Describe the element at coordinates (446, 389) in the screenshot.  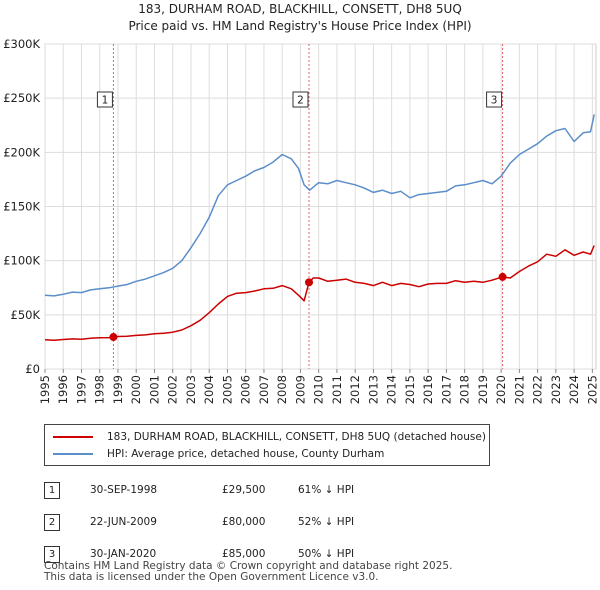
I see `x-tick-label: 2017` at that location.